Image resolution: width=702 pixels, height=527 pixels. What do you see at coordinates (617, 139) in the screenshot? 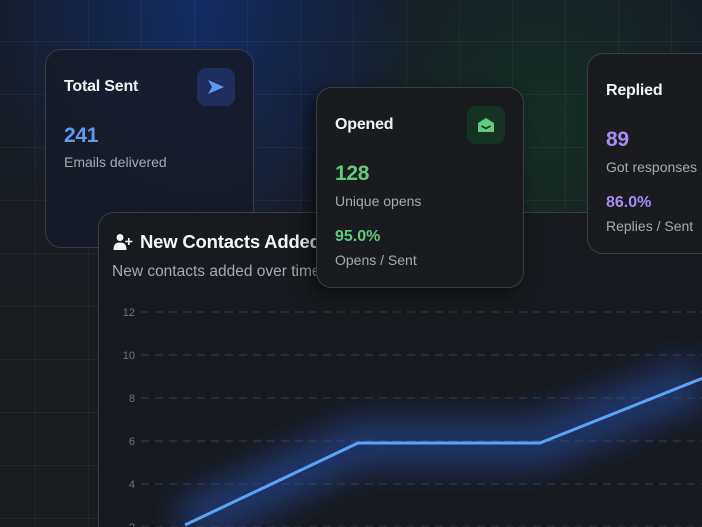
I see `replied-value: 89` at bounding box center [617, 139].